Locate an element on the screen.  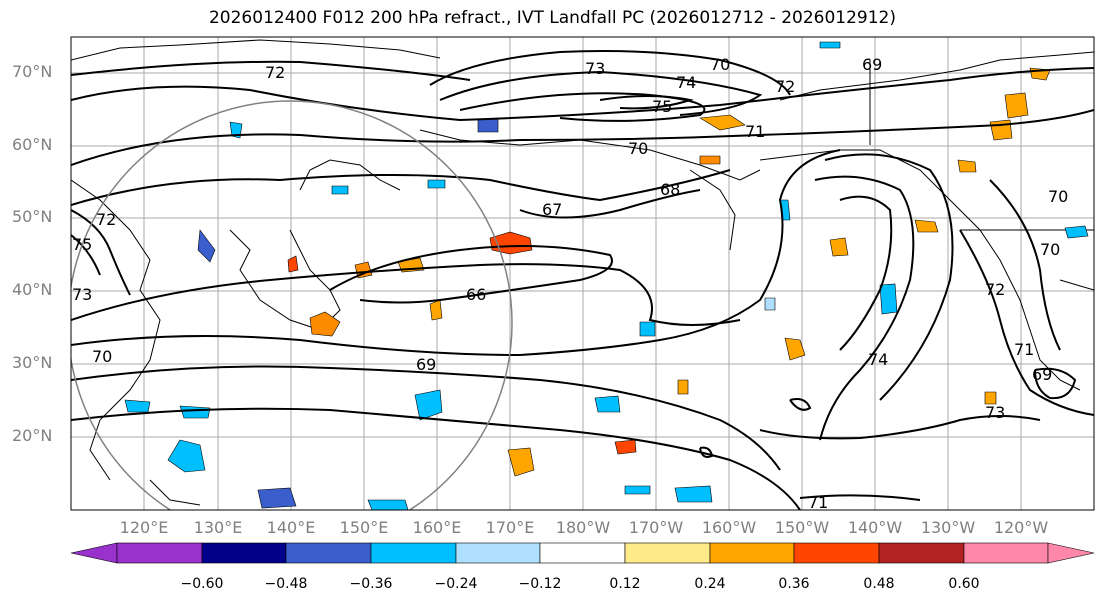
lon-label: 150°W is located at coordinates (802, 527).